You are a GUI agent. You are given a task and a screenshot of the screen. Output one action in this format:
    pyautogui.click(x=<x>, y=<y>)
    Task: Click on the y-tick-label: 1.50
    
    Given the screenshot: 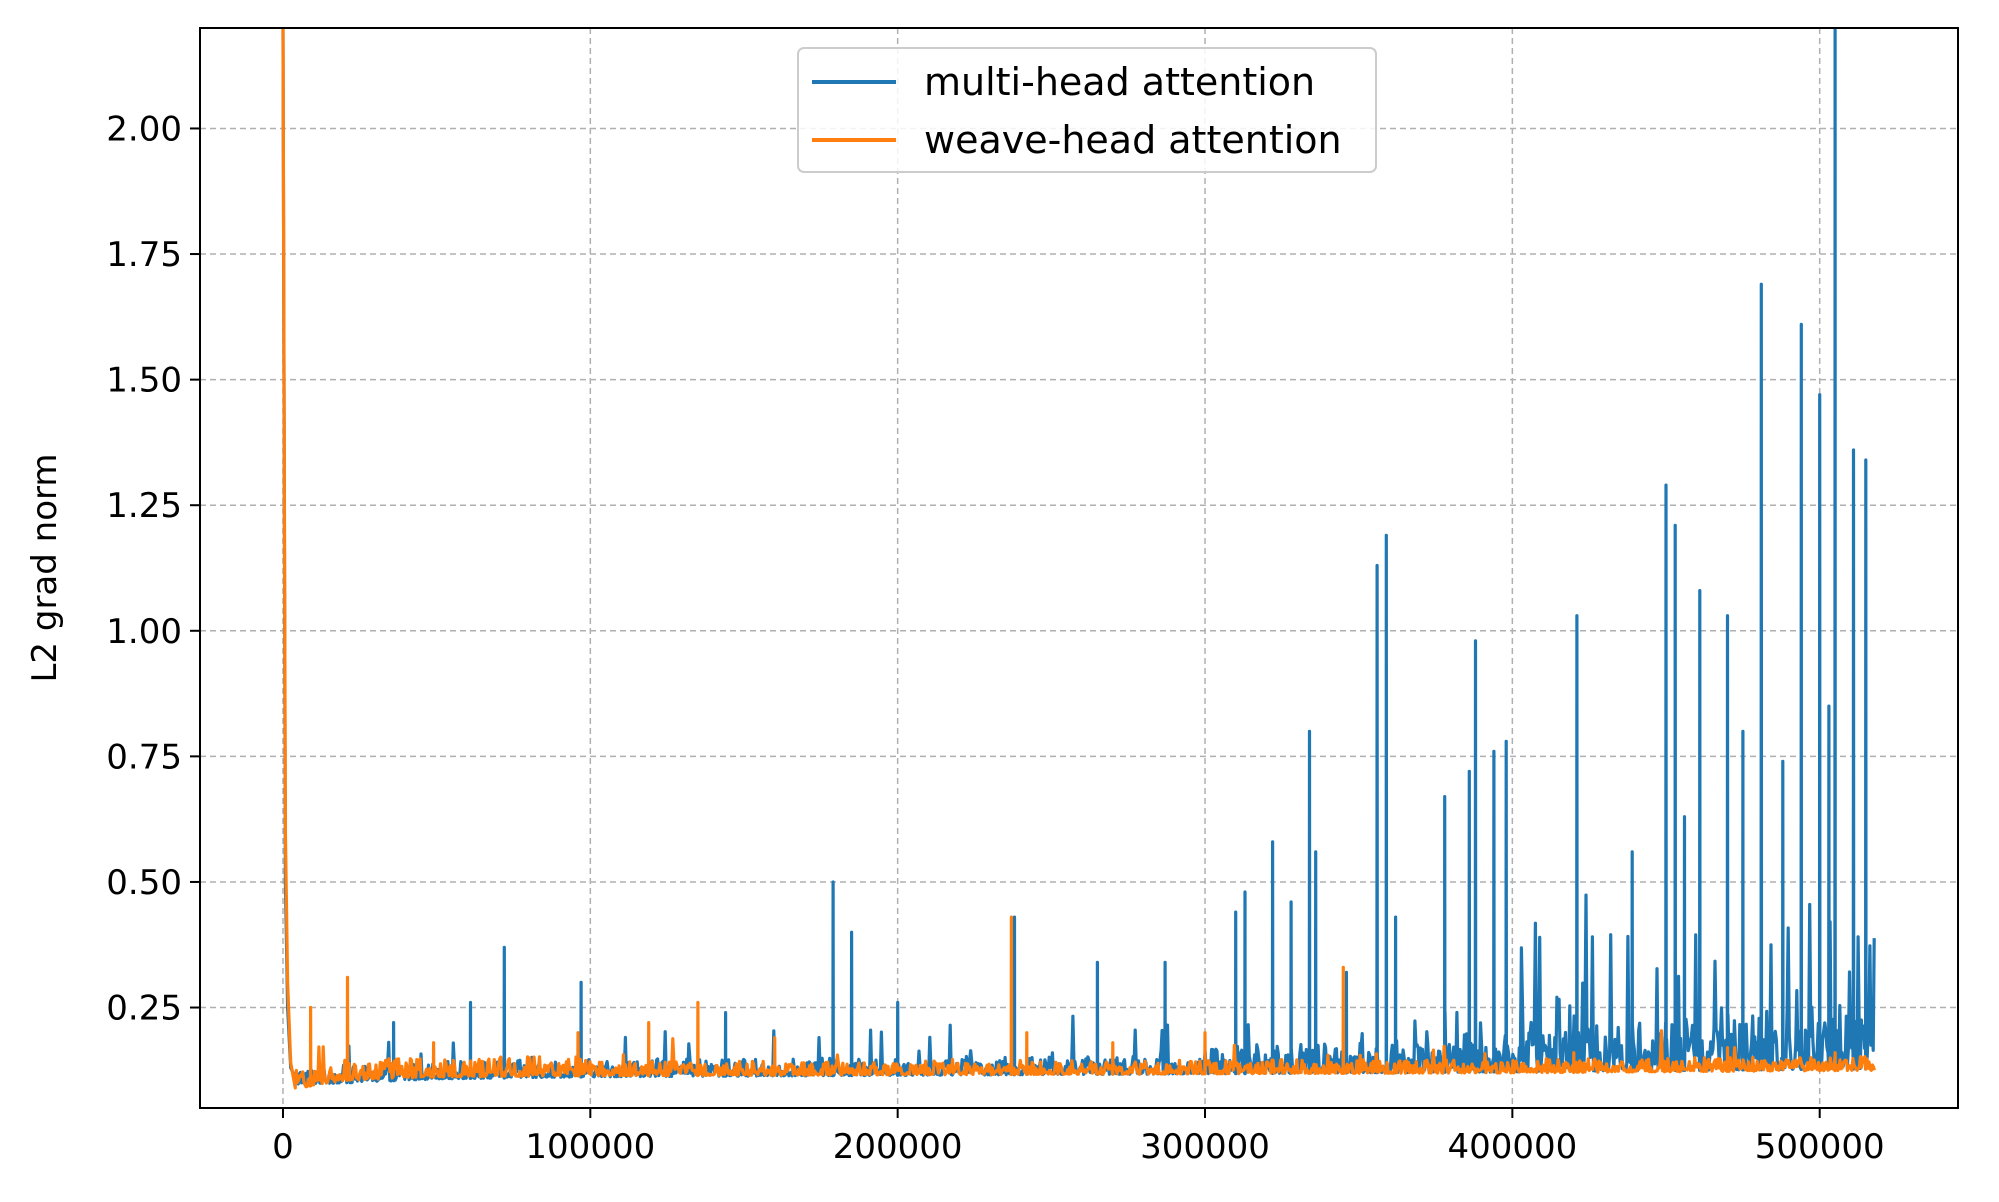 What is the action you would take?
    pyautogui.click(x=144, y=381)
    